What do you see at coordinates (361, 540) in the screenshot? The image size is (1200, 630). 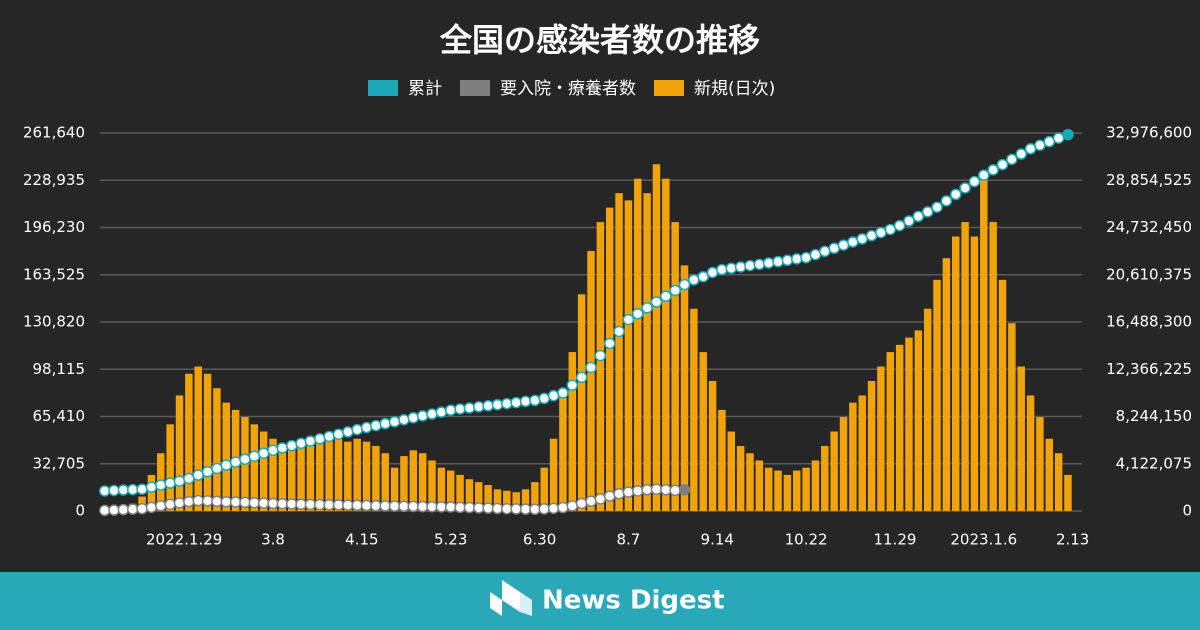 I see `x-tick-label: 4.15` at bounding box center [361, 540].